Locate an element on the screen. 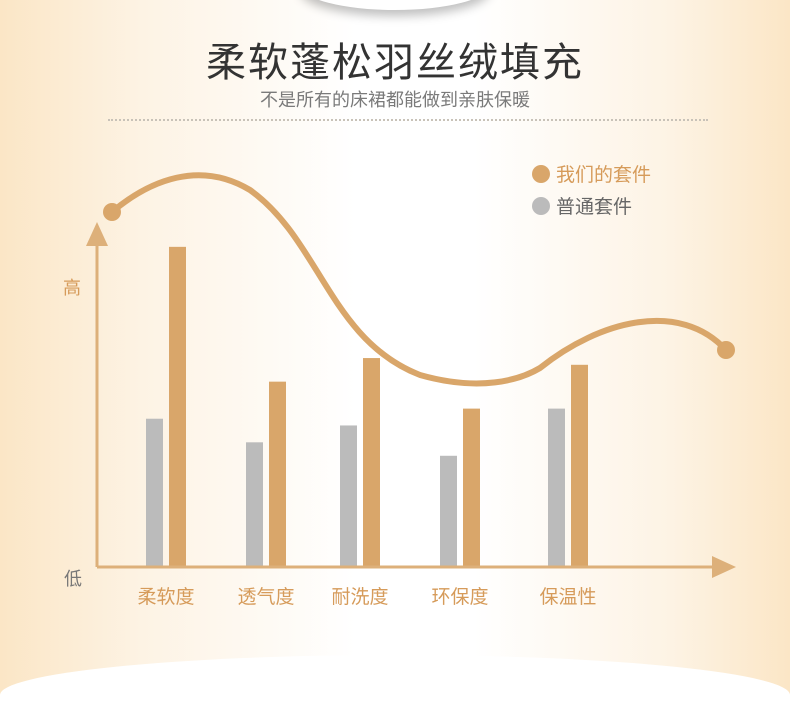 The image size is (790, 715). curve-start-dot is located at coordinates (112, 212).